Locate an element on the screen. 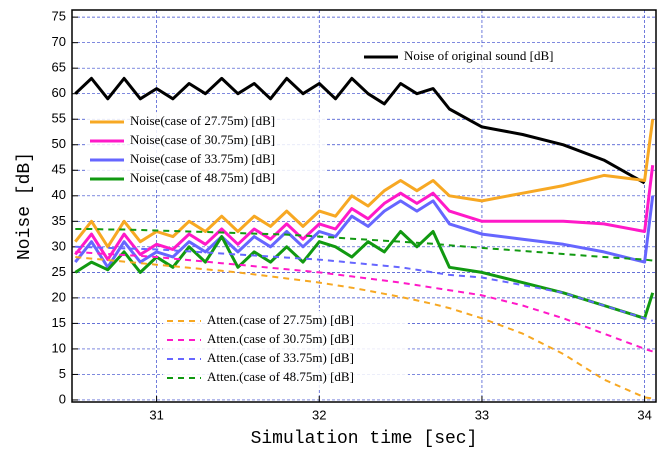 The image size is (657, 452). y-tick-label: 5 is located at coordinates (62, 373).